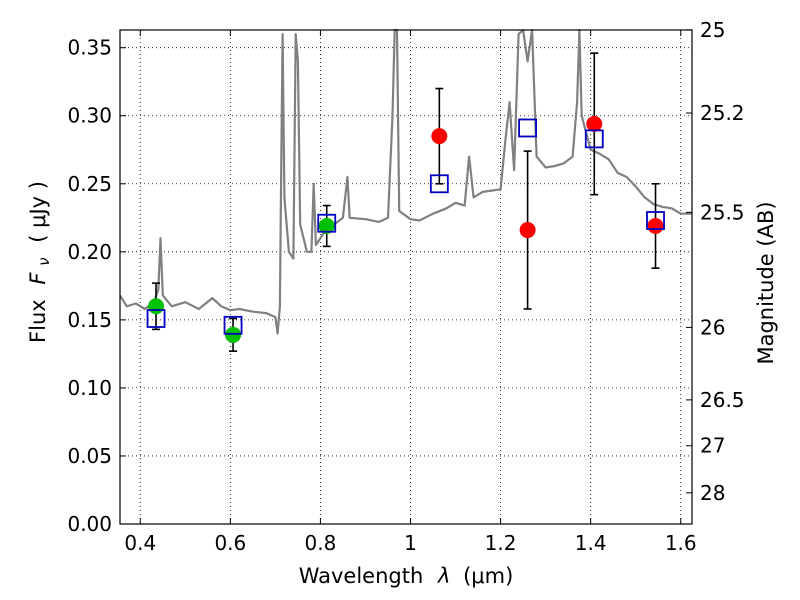  What do you see at coordinates (44, 261) in the screenshot?
I see `y-axis-label-subscript: ν` at bounding box center [44, 261].